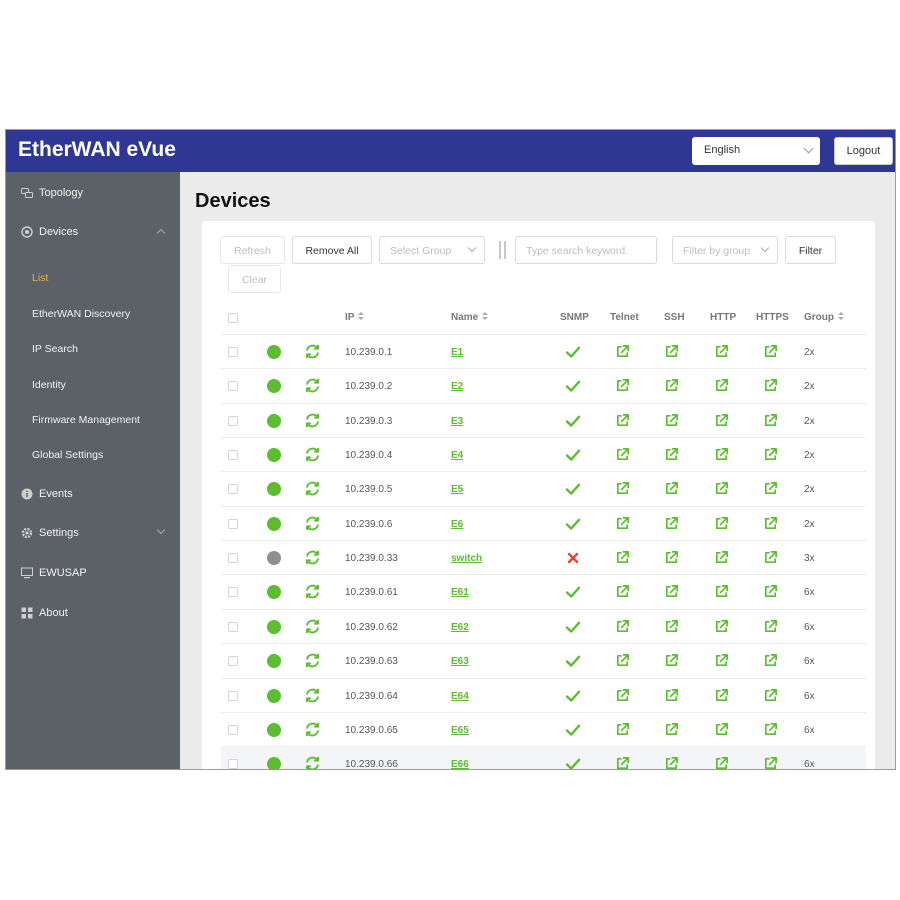  I want to click on device-name-link: E6, so click(457, 524).